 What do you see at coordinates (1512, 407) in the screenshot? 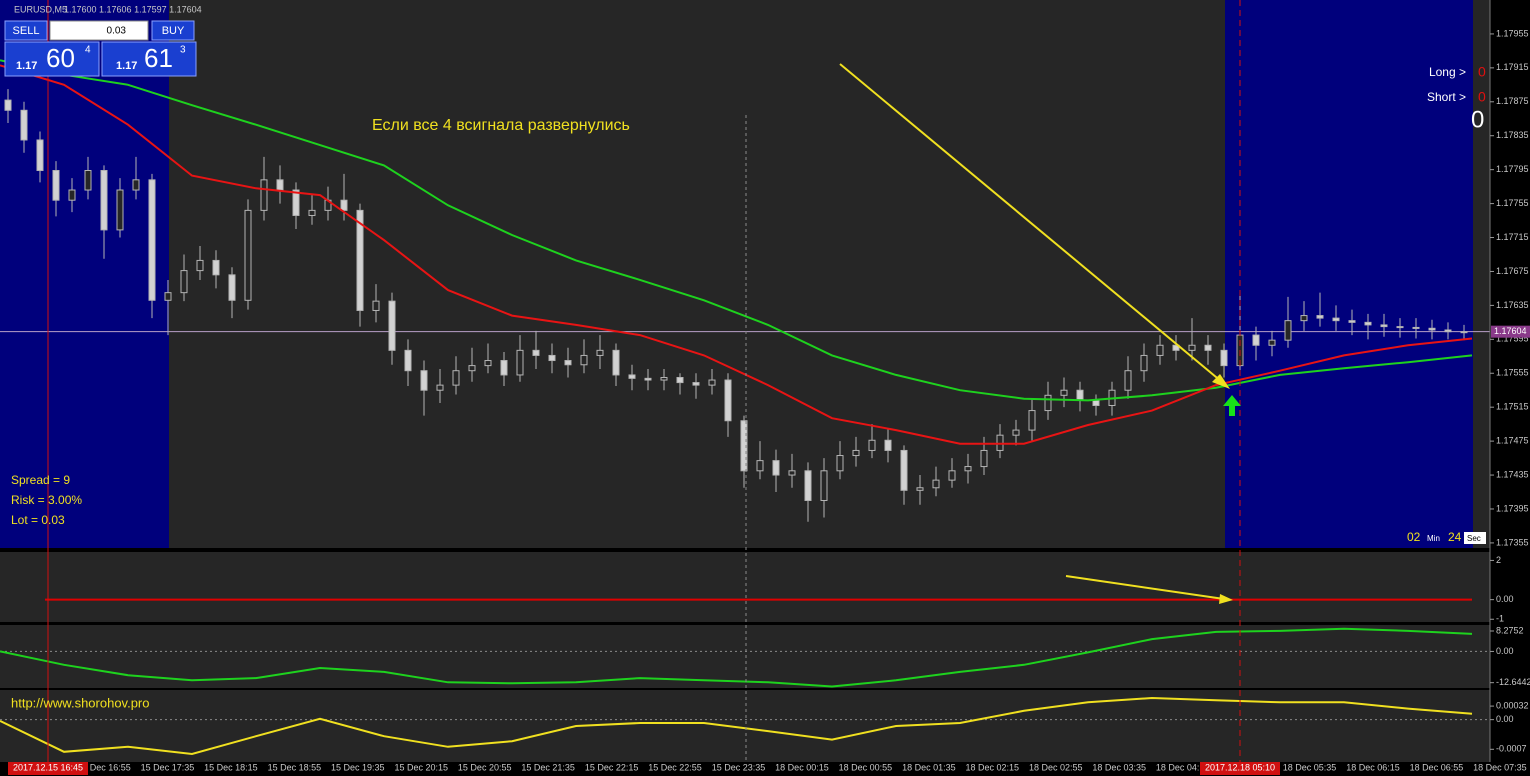
I see `y-tick-label: 1.17515` at bounding box center [1512, 407].